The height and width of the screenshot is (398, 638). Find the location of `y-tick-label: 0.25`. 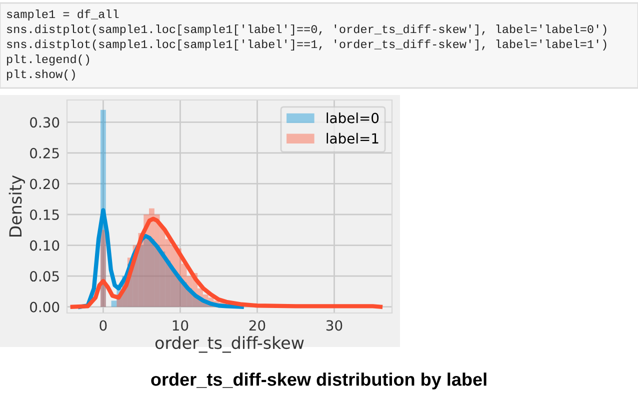

y-tick-label: 0.25 is located at coordinates (44, 153).